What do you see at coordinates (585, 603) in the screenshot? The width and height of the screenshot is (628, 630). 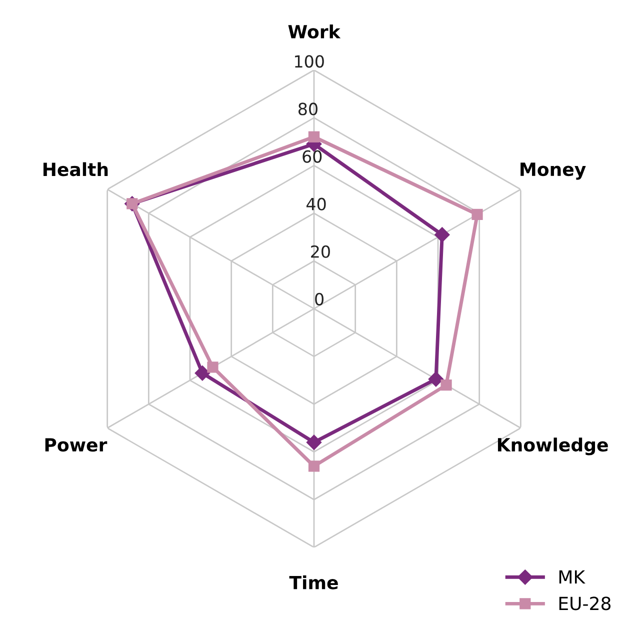 I see `legend-label: EU-28` at bounding box center [585, 603].